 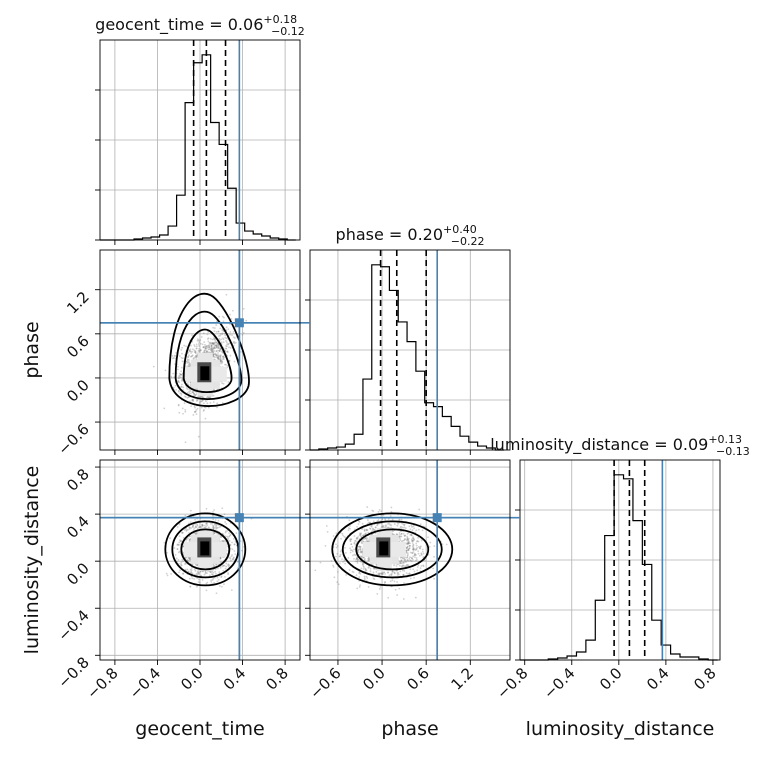 I want to click on title-value: 0.06, so click(x=246, y=24).